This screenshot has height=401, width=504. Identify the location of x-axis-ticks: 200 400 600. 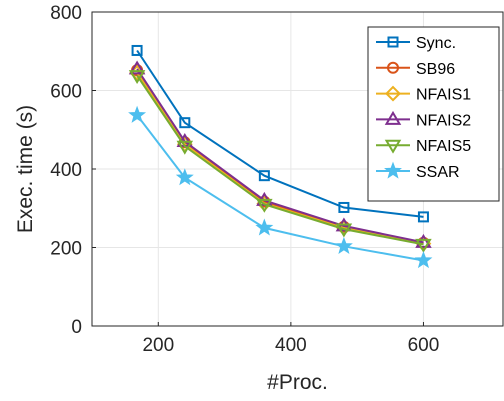
(290, 339).